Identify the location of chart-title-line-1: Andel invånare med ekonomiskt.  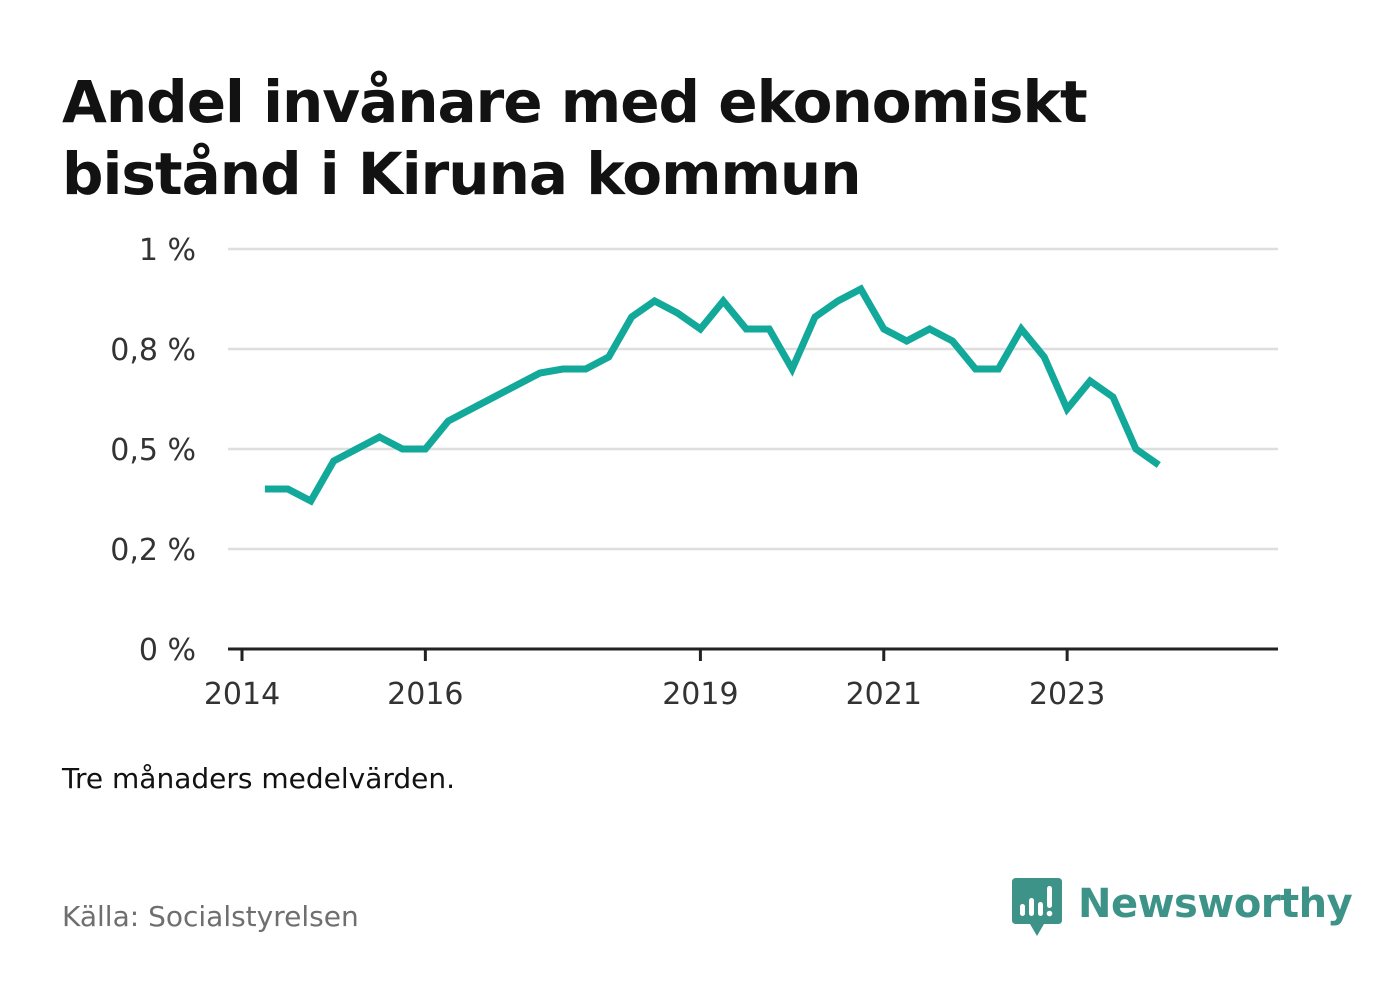
(575, 102).